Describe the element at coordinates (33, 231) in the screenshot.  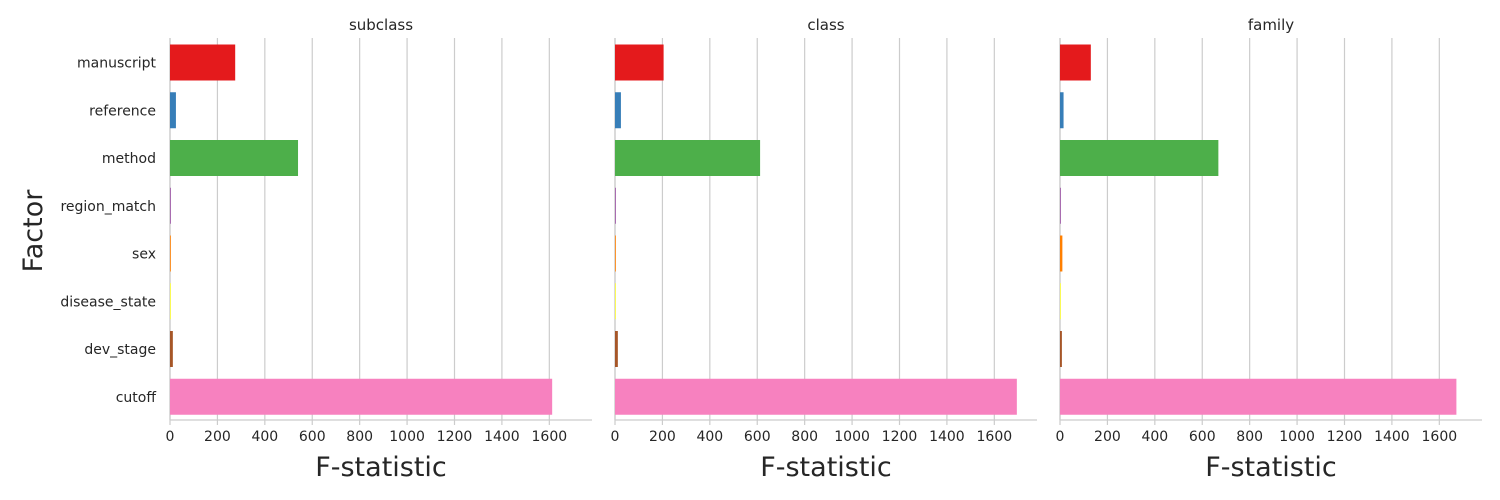
I see `y-axis-label: Factor` at that location.